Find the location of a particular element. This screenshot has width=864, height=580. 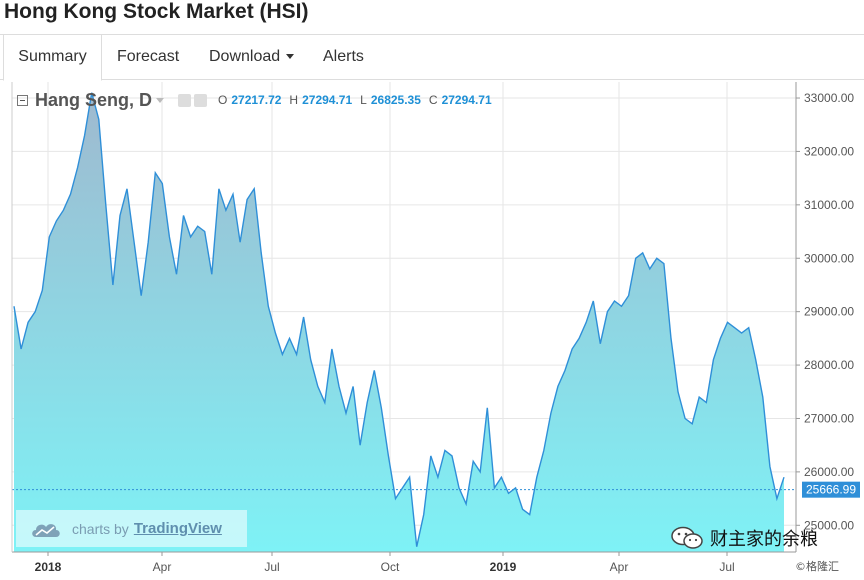

tab-alerts: Alerts is located at coordinates (343, 58).